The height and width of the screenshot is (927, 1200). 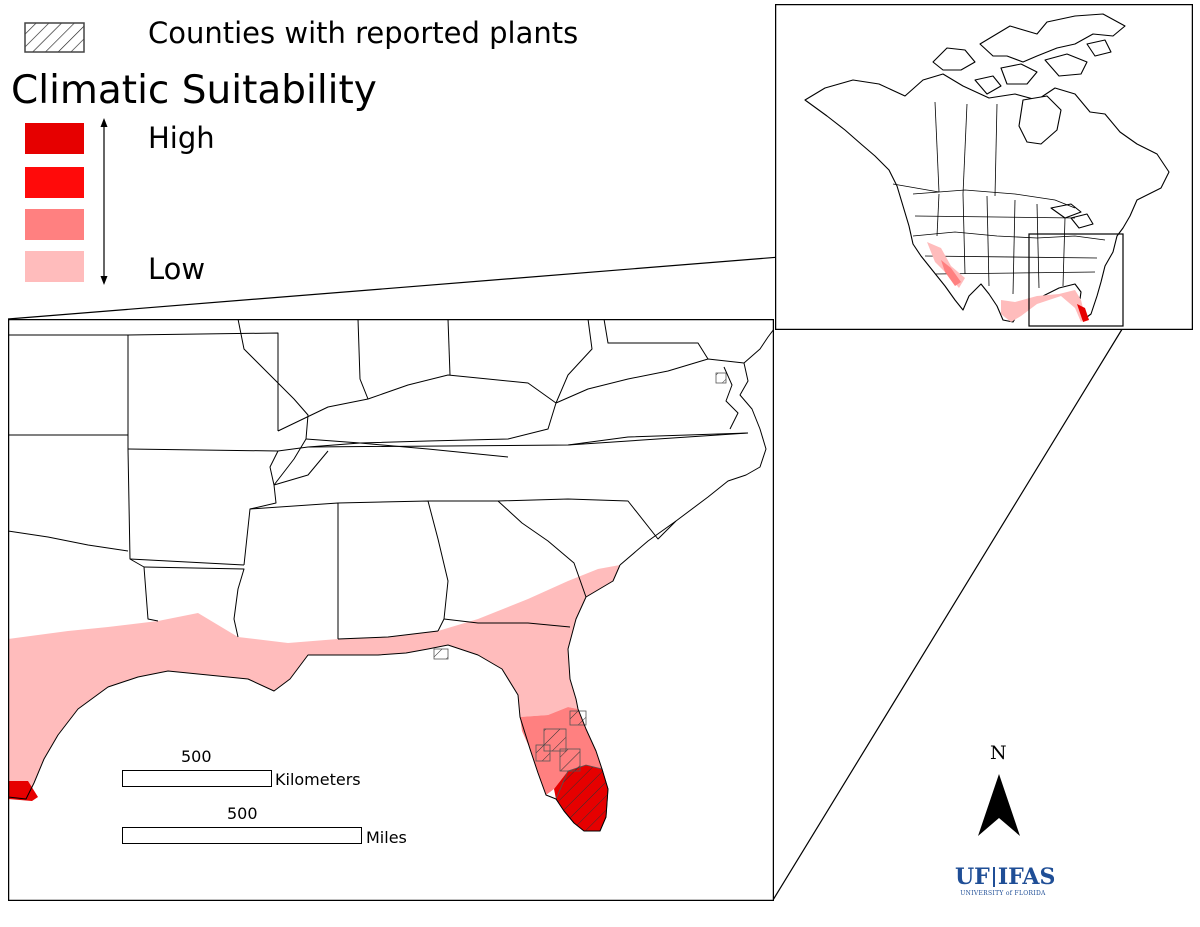 I want to click on swatch-low, so click(x=54, y=266).